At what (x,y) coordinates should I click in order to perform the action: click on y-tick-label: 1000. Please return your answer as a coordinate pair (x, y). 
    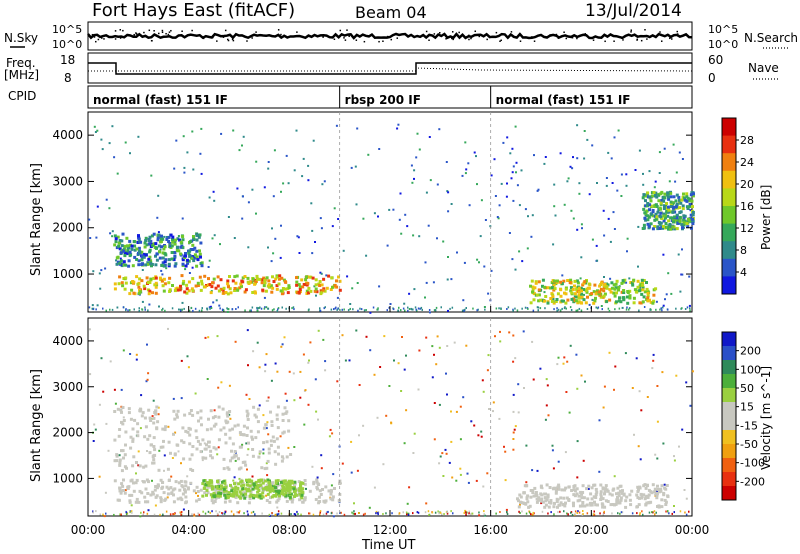
    Looking at the image, I should click on (67, 274).